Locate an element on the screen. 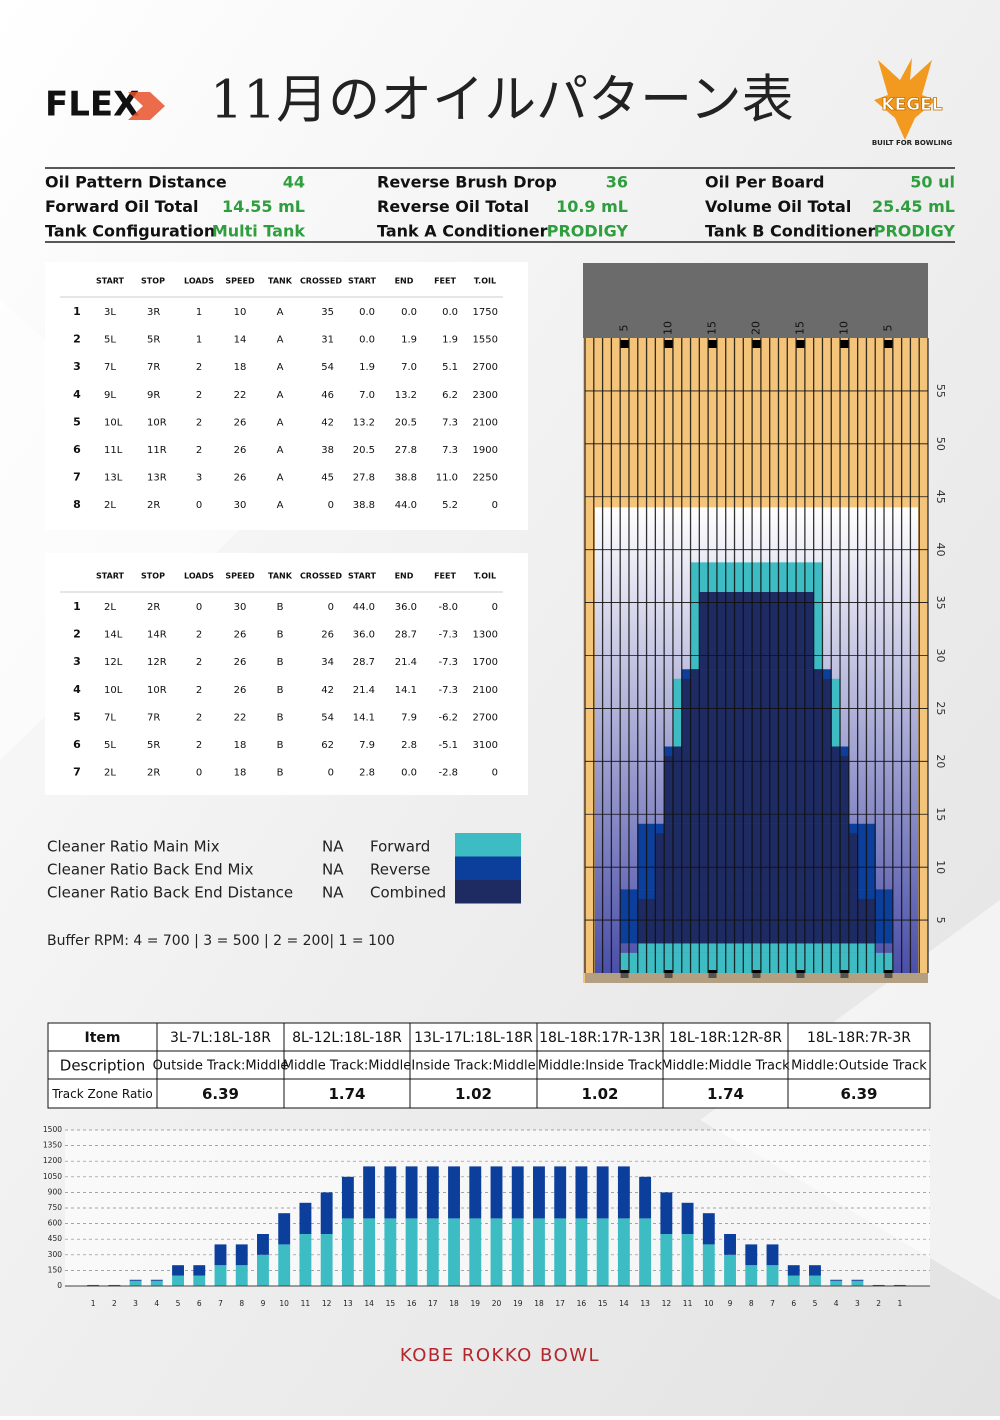  zone-cell: Middle:Outside Track is located at coordinates (859, 1066).